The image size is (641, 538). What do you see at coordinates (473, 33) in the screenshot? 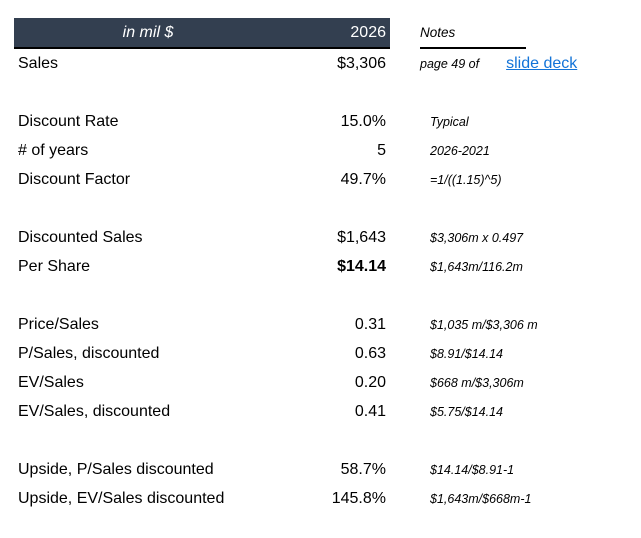
I see `notes-column-header: Notes` at bounding box center [473, 33].